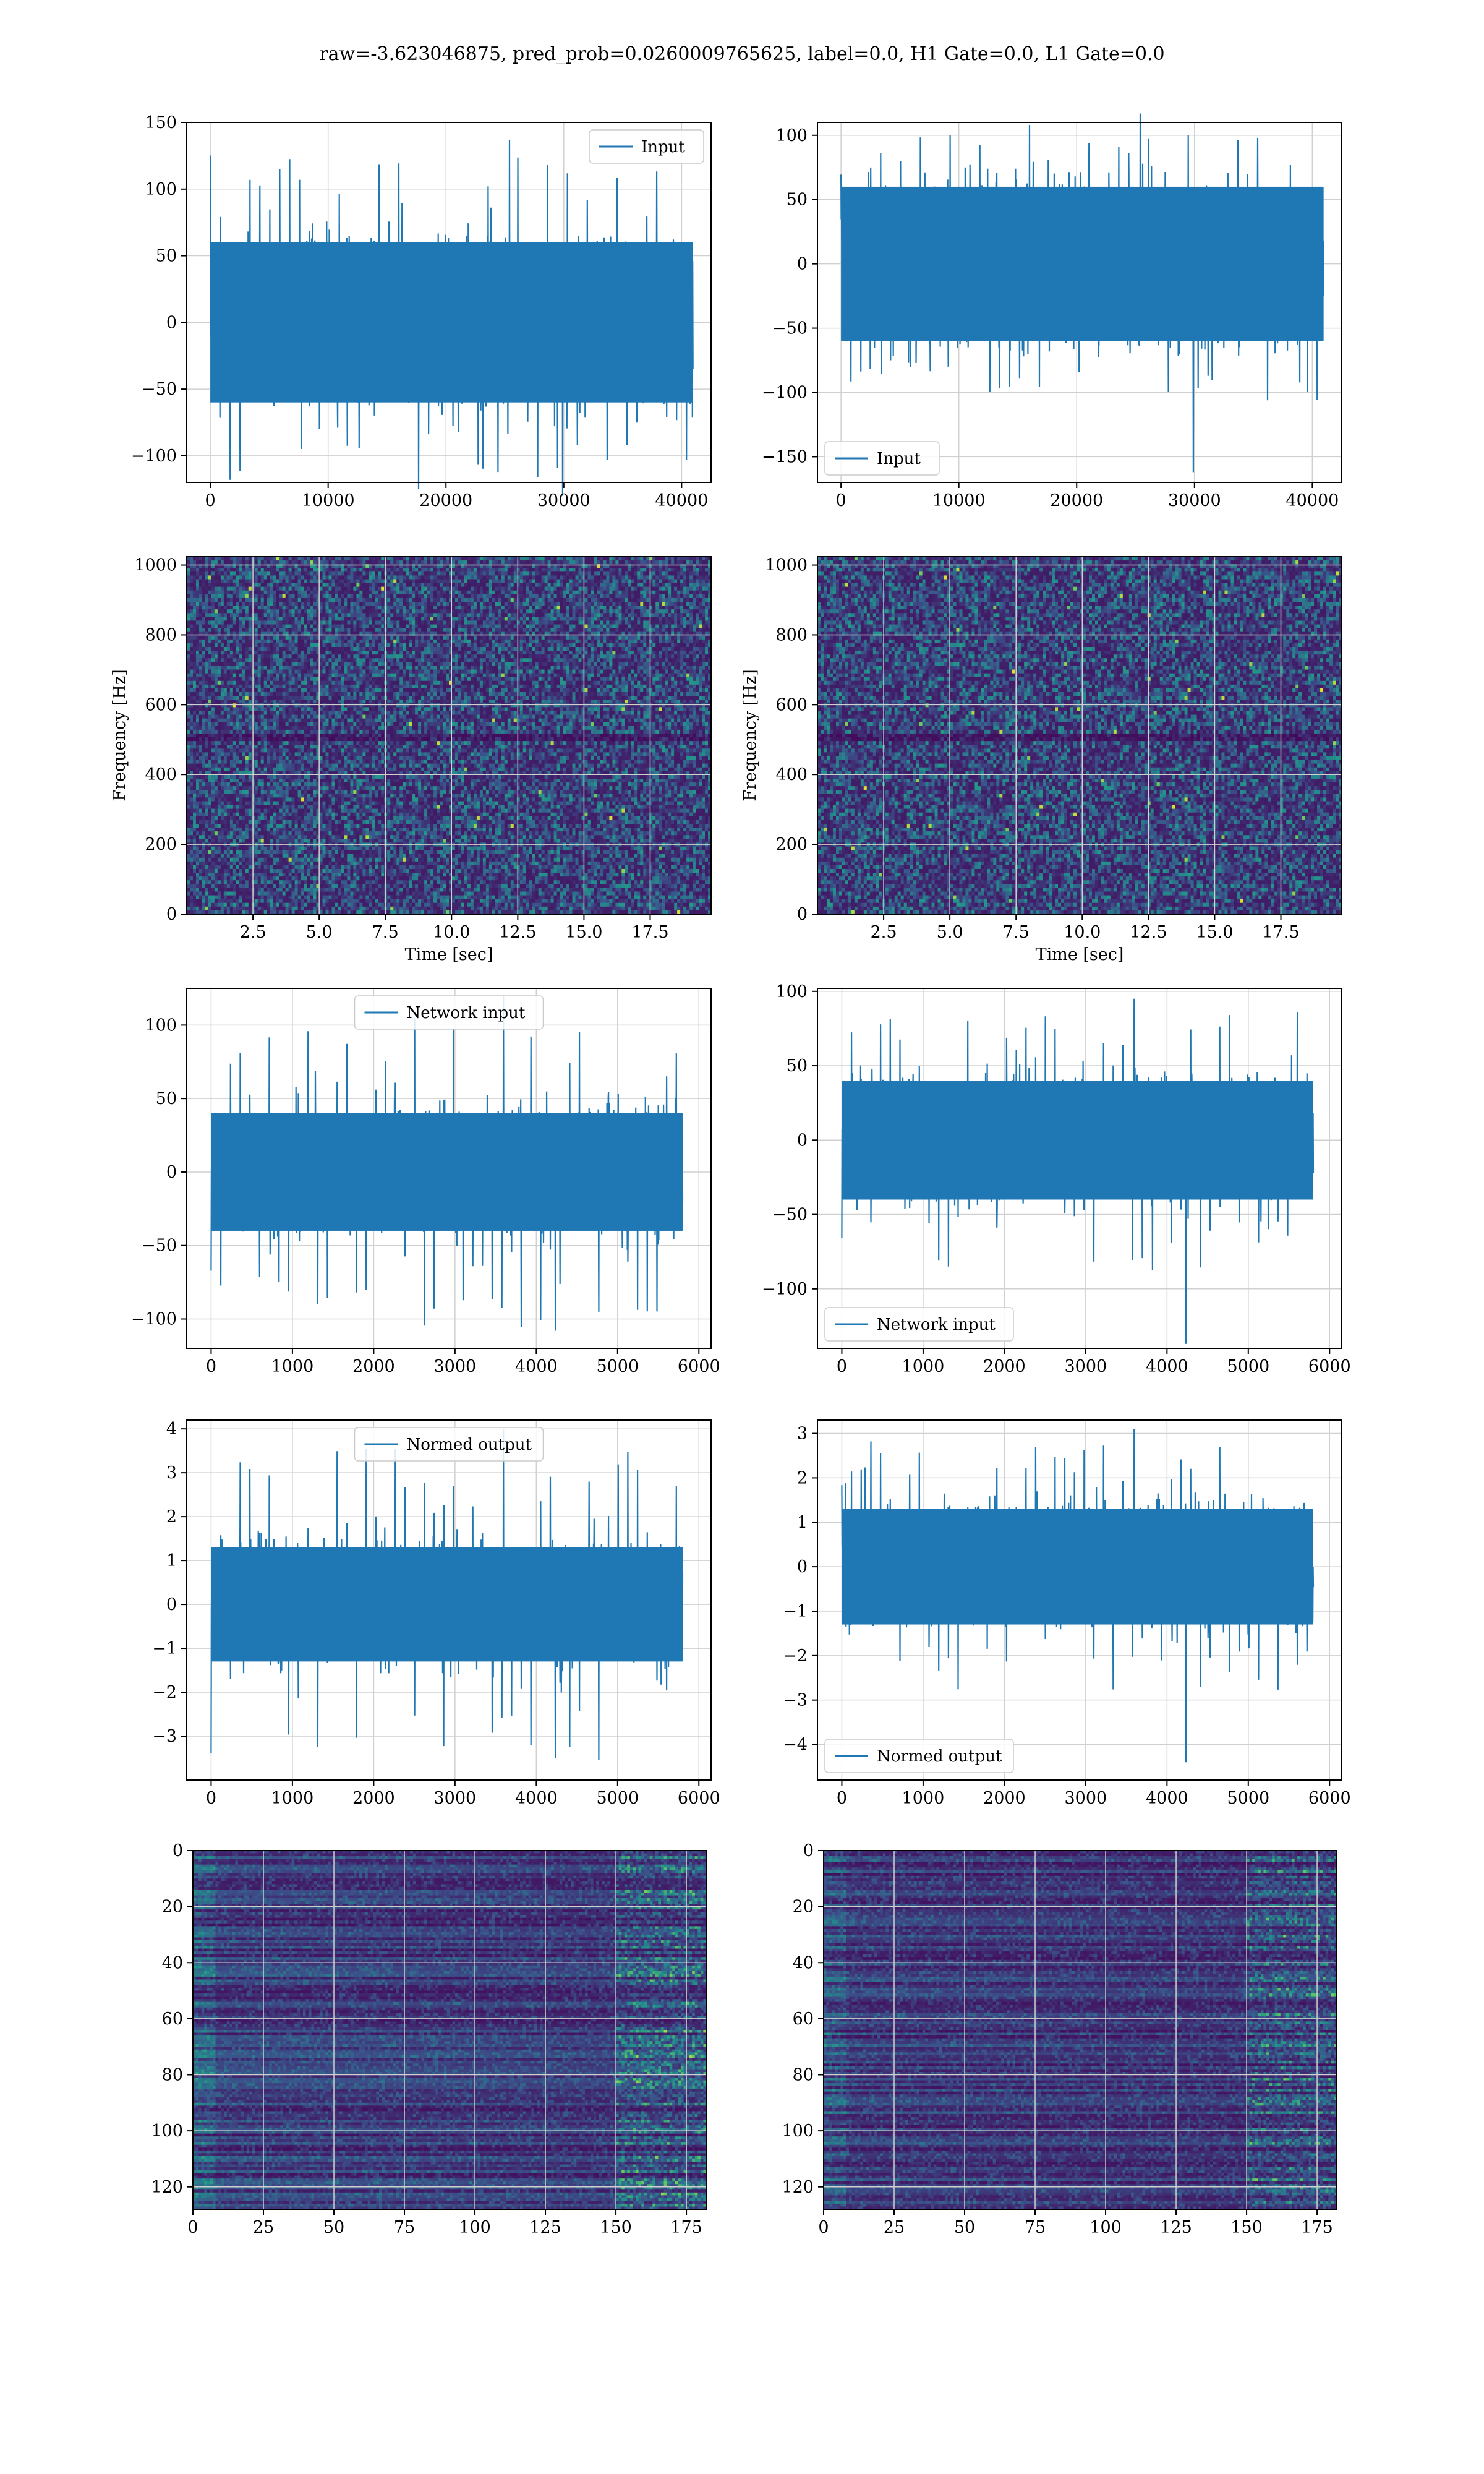 This screenshot has height=2474, width=1484. I want to click on y-tick-label: 600, so click(161, 705).